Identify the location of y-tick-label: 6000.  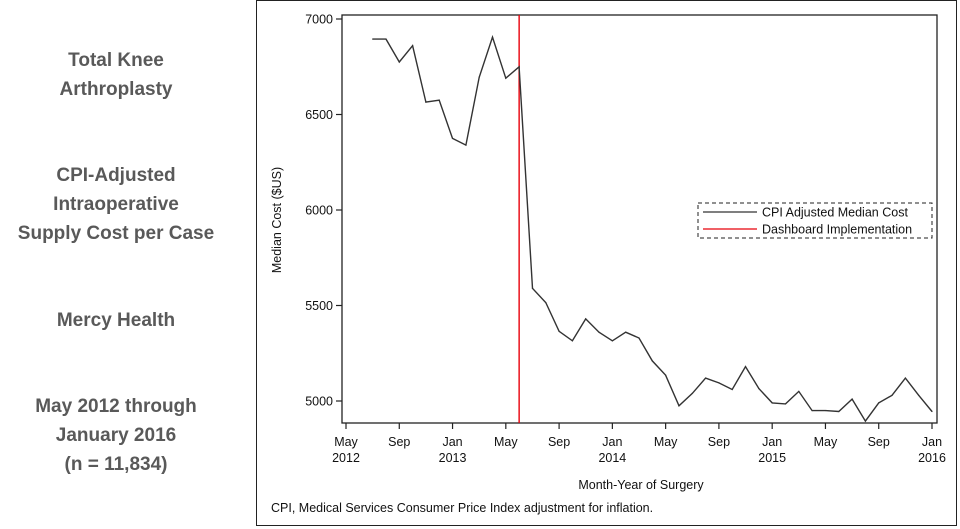
(319, 211).